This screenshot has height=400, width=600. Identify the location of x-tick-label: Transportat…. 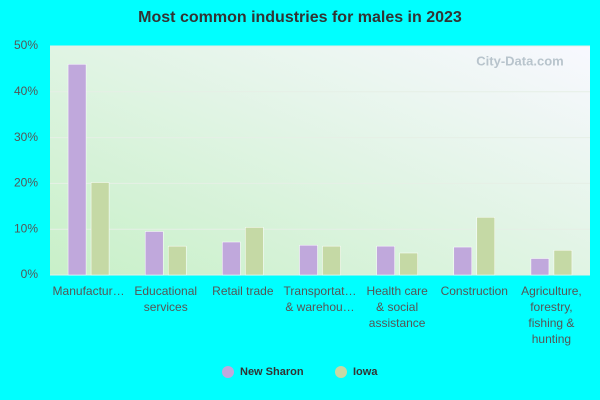
(320, 291).